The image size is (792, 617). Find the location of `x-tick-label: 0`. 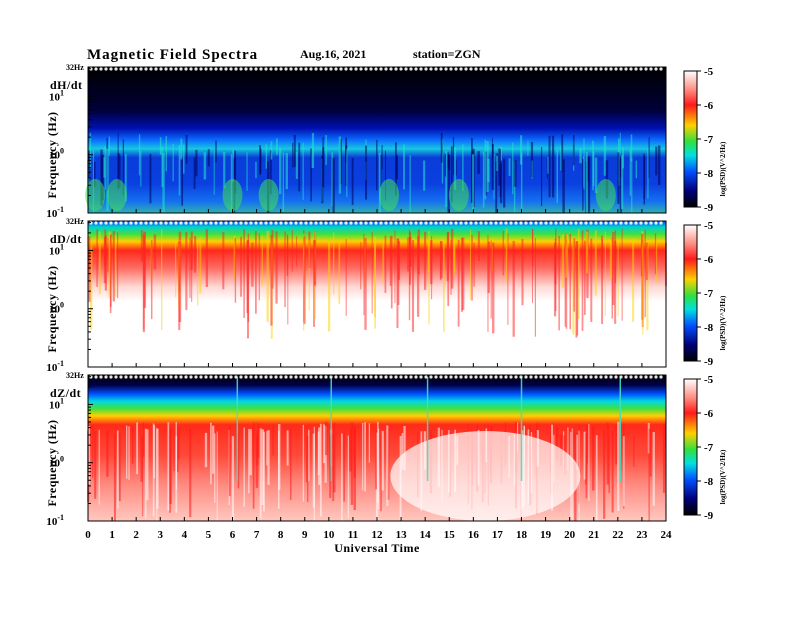

x-tick-label: 0 is located at coordinates (88, 535).